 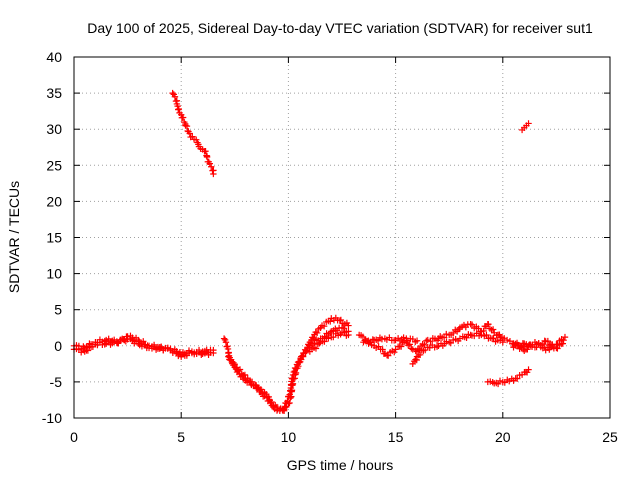 I want to click on series-track-m, so click(x=538, y=344).